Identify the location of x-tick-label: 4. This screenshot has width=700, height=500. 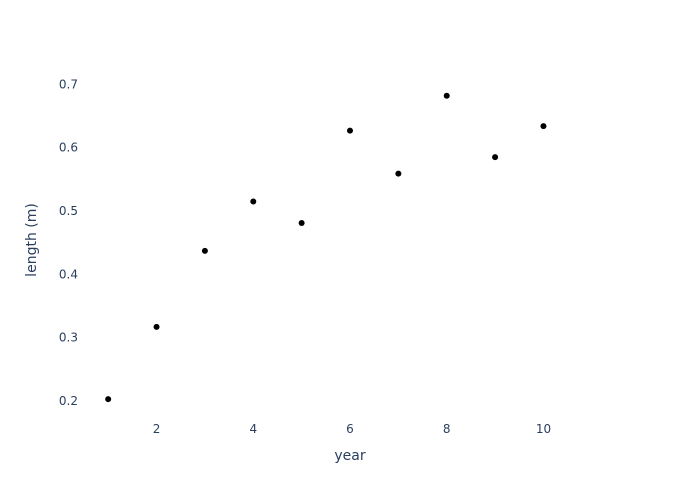
(253, 429).